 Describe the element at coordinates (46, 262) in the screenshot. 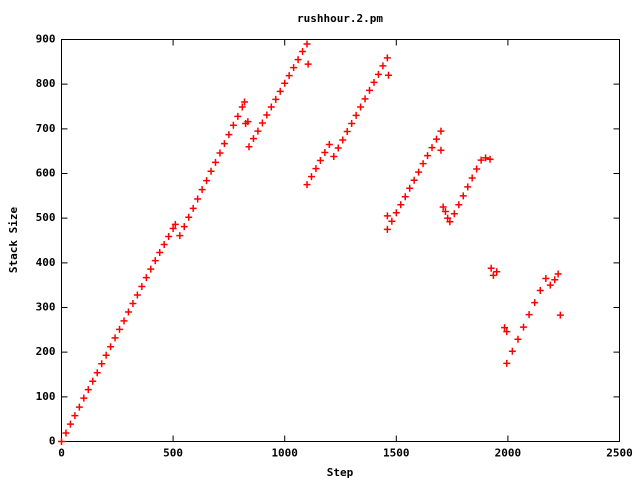

I see `y-tick-label: 400` at that location.